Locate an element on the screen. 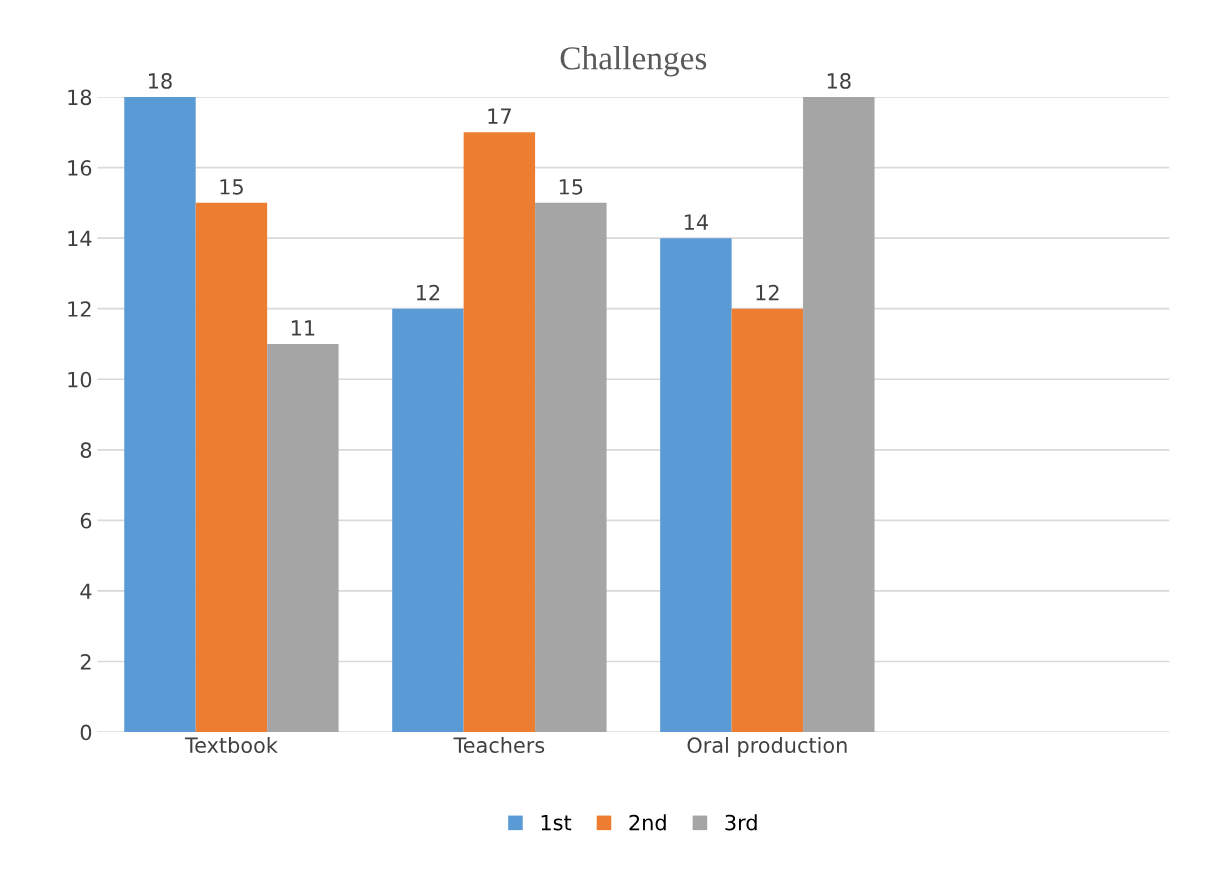  y-tick-label: 6 is located at coordinates (86, 520).